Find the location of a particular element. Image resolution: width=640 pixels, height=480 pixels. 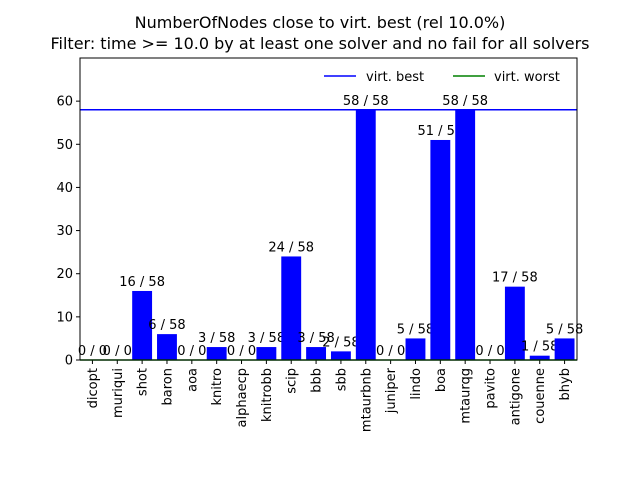

bar-label-boa: 51 / 58 is located at coordinates (440, 131).